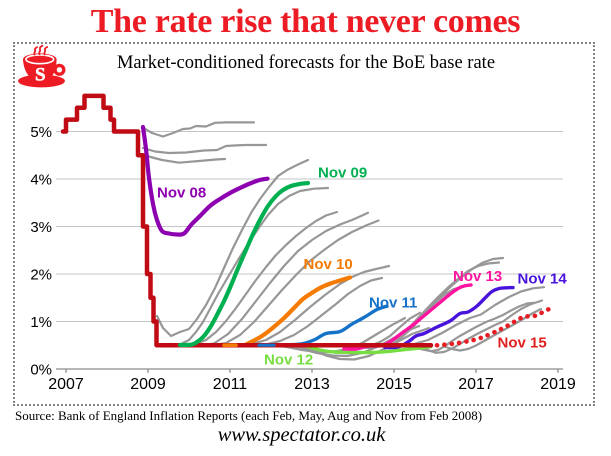  I want to click on svg-text: 4%, so click(41, 180).